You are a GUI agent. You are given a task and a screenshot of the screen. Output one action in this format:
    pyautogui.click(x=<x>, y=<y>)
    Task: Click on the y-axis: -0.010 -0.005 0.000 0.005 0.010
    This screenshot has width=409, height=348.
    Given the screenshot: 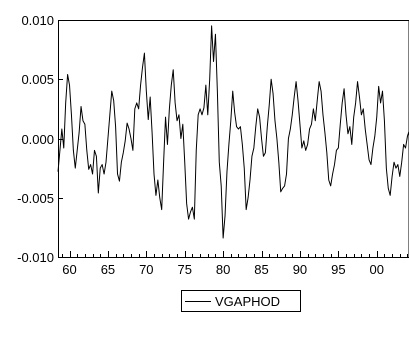 What is the action you would take?
    pyautogui.click(x=40, y=139)
    